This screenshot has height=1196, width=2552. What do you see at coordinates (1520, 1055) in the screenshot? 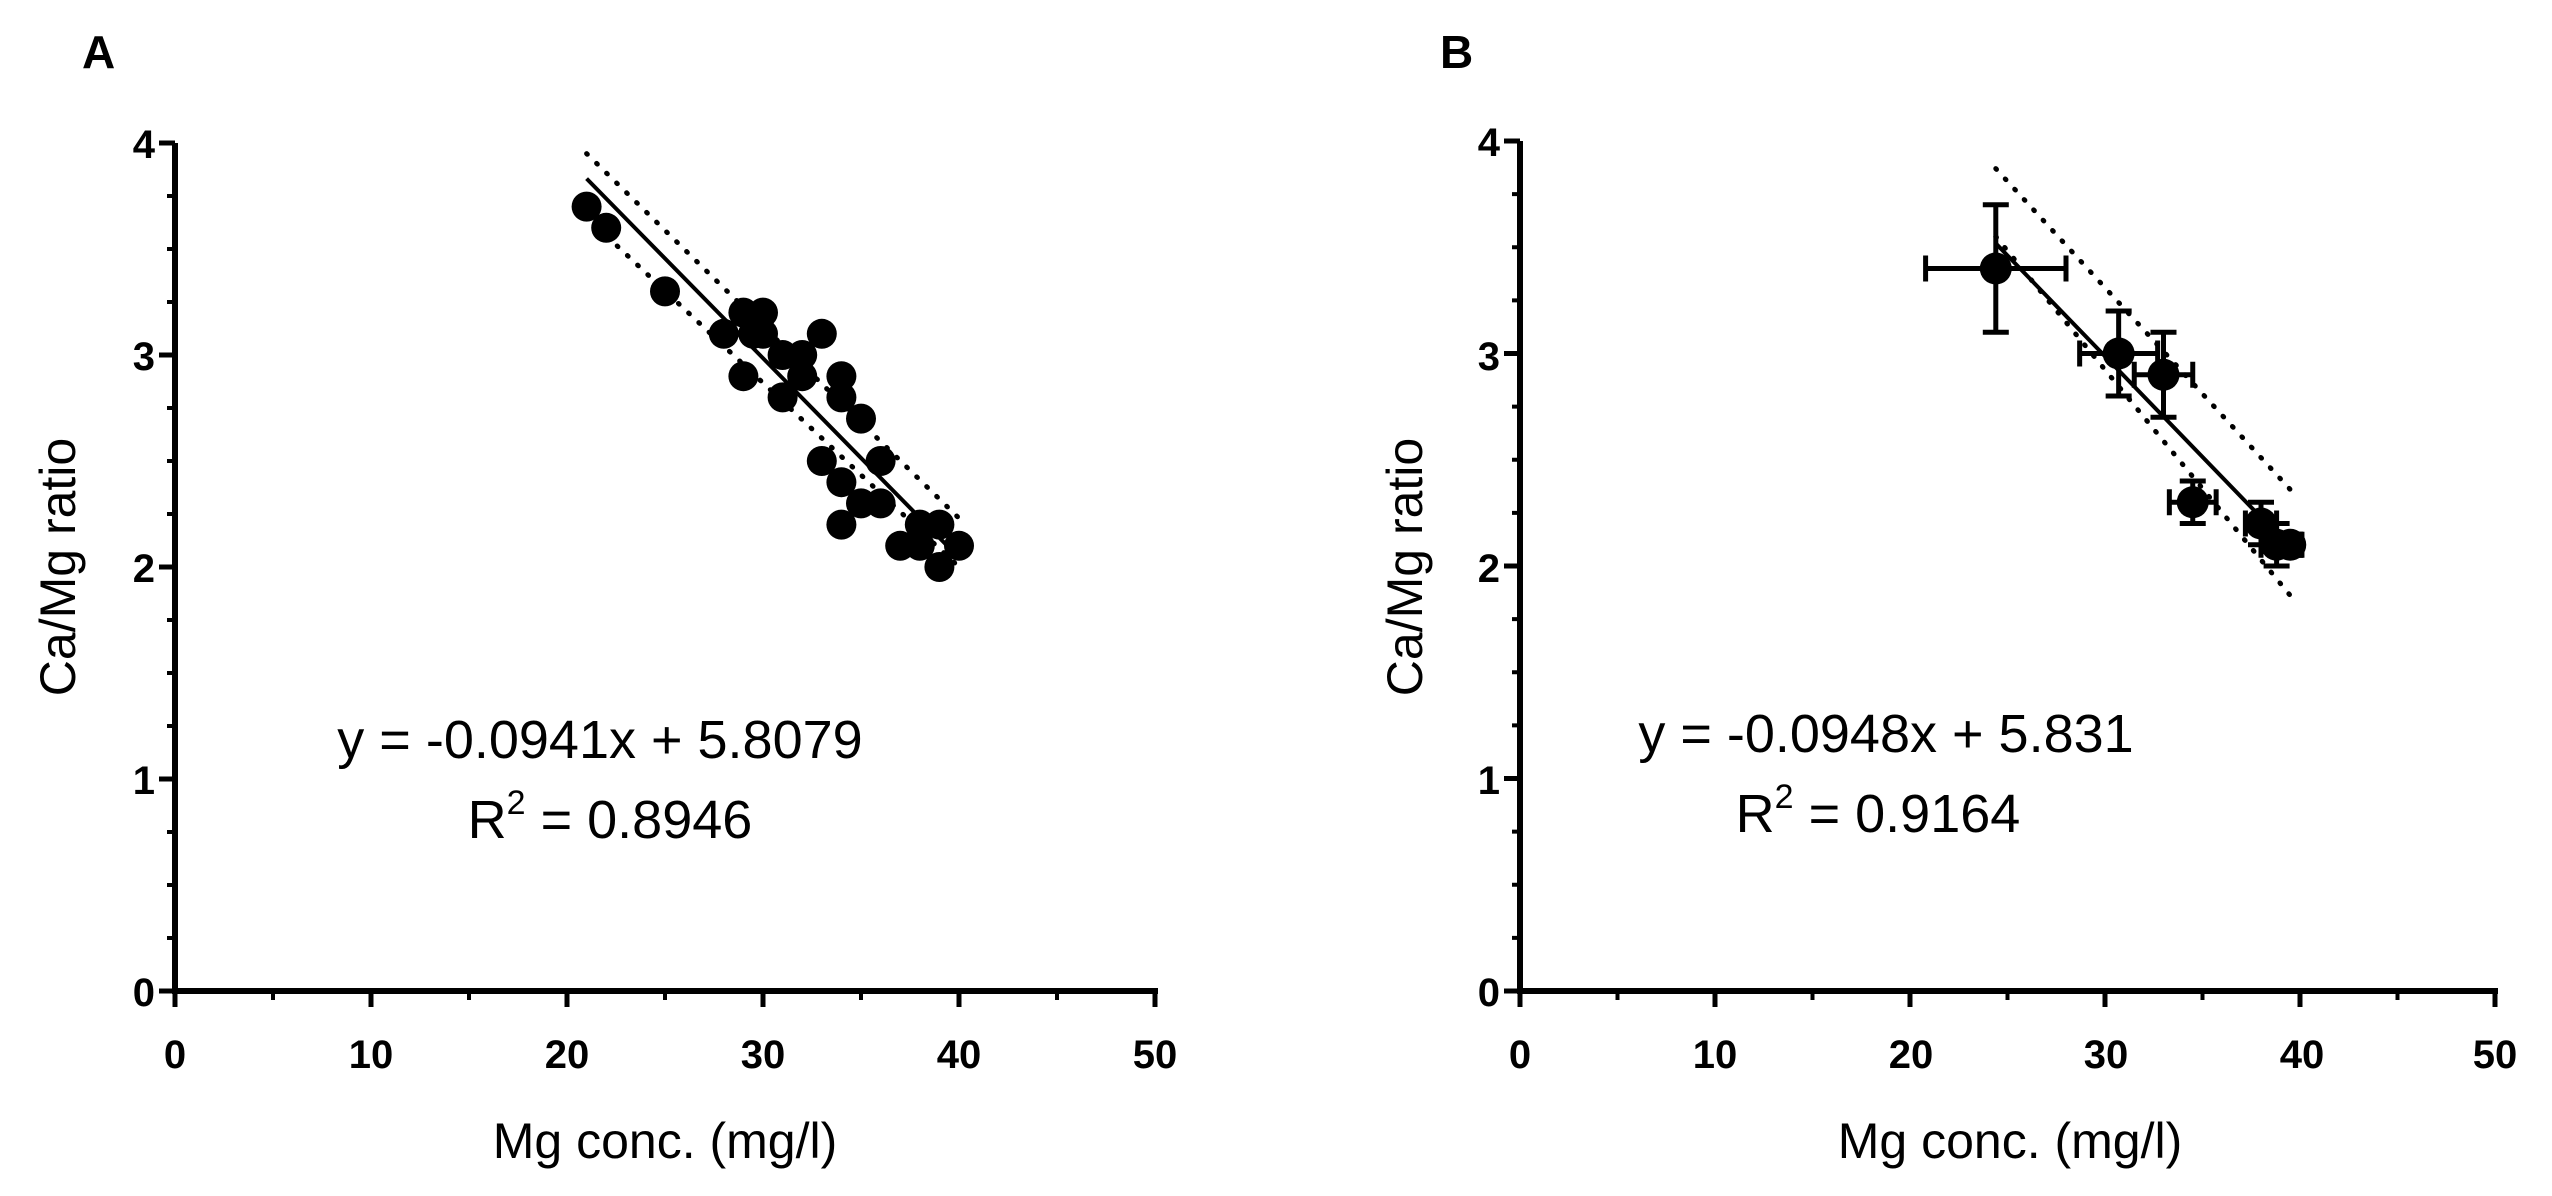
I see `panel-b-xtick-label: 0` at bounding box center [1520, 1055].